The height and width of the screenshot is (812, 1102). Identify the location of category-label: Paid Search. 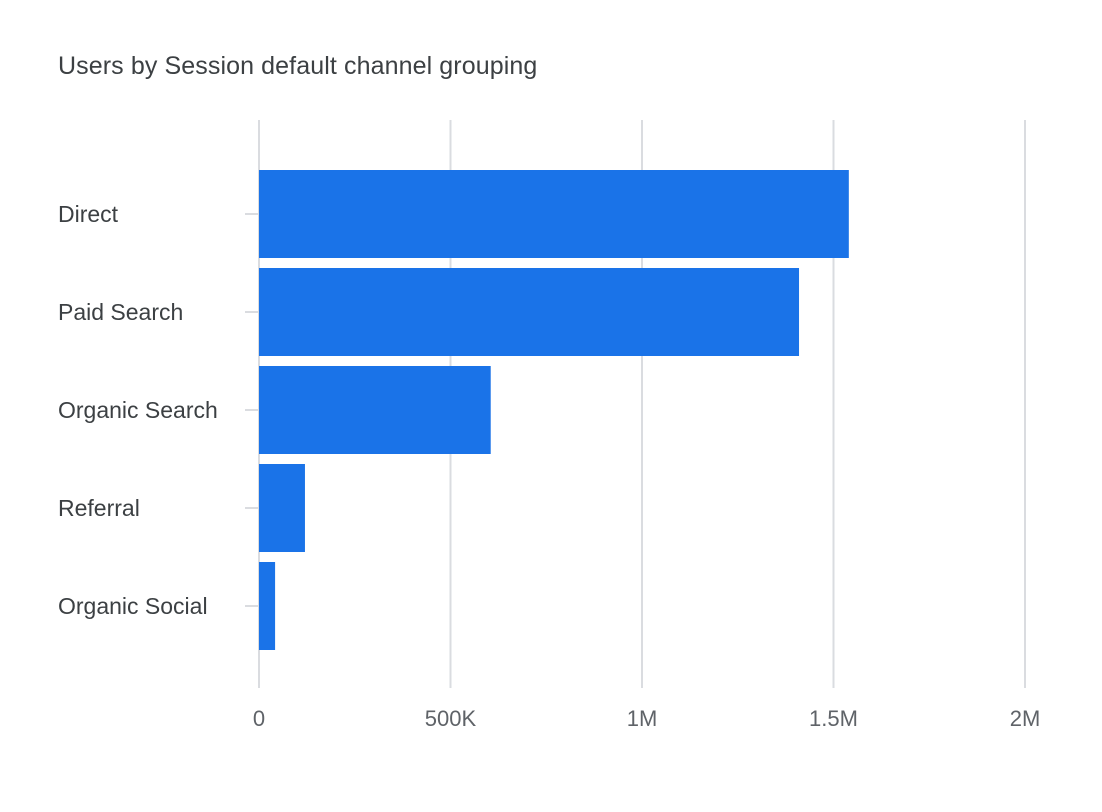
(120, 312).